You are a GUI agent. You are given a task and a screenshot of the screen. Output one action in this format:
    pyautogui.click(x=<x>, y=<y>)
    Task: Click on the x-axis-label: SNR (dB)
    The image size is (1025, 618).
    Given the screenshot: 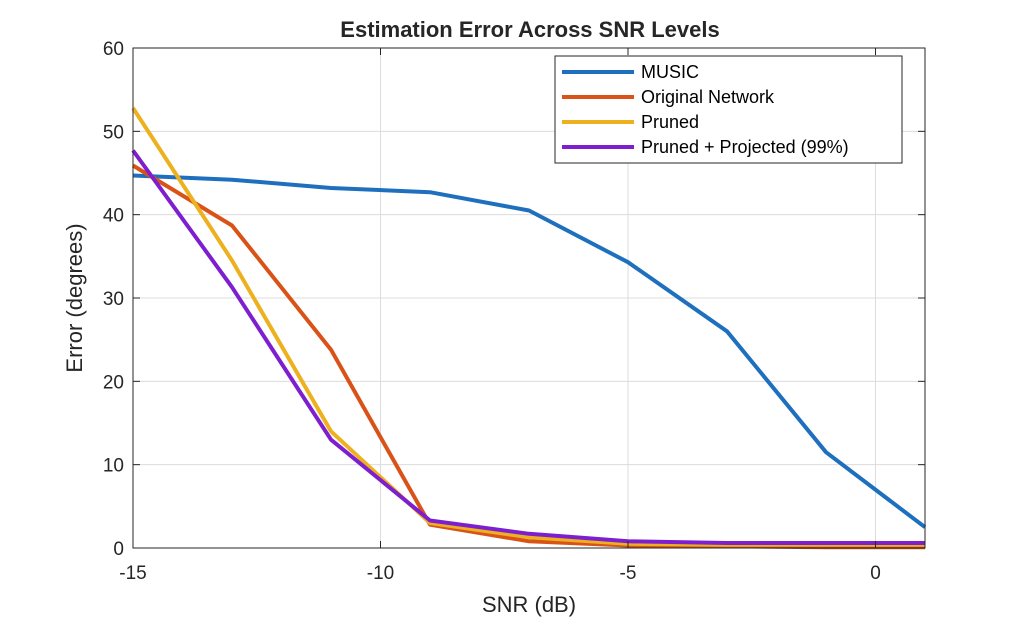 What is the action you would take?
    pyautogui.click(x=529, y=604)
    